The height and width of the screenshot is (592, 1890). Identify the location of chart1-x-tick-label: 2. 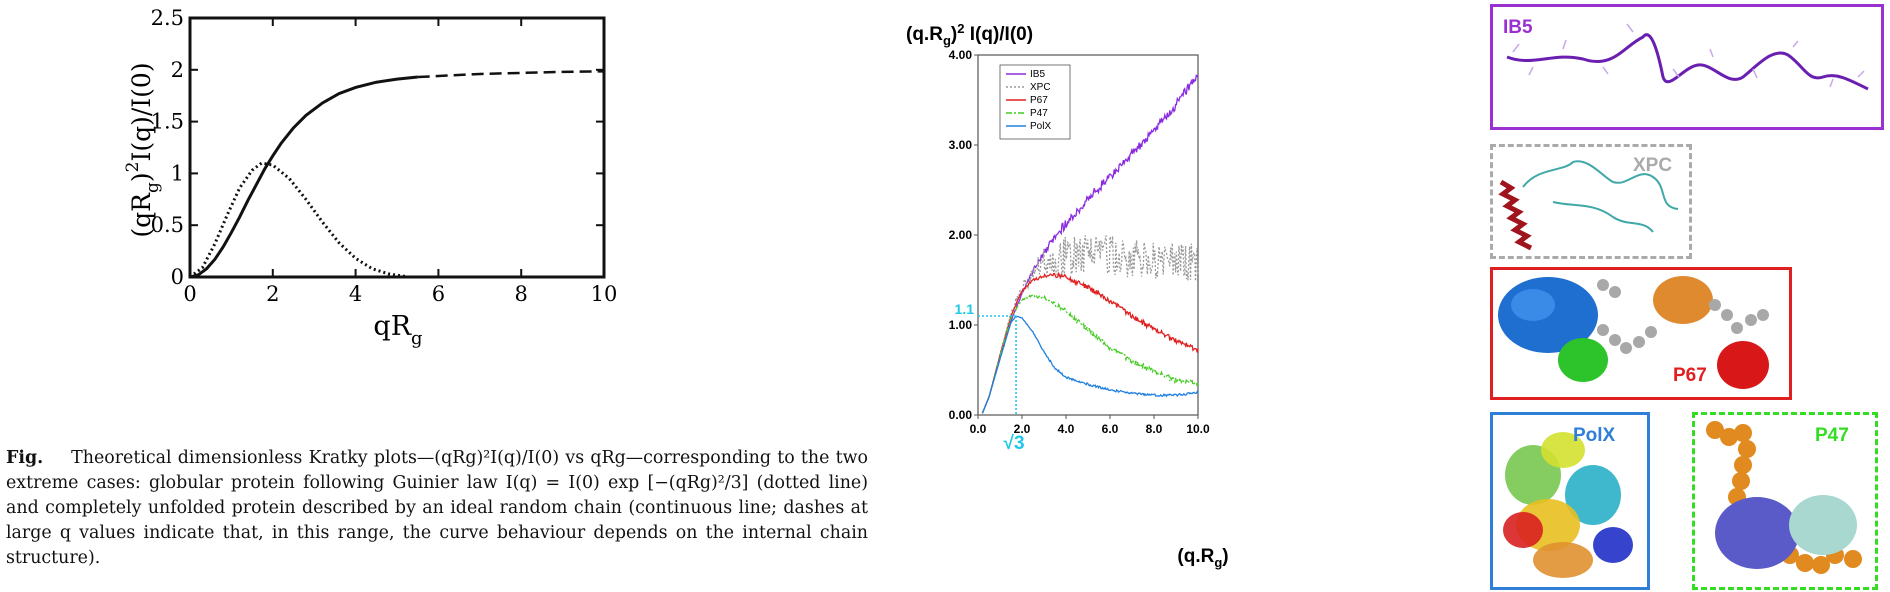
(272, 294).